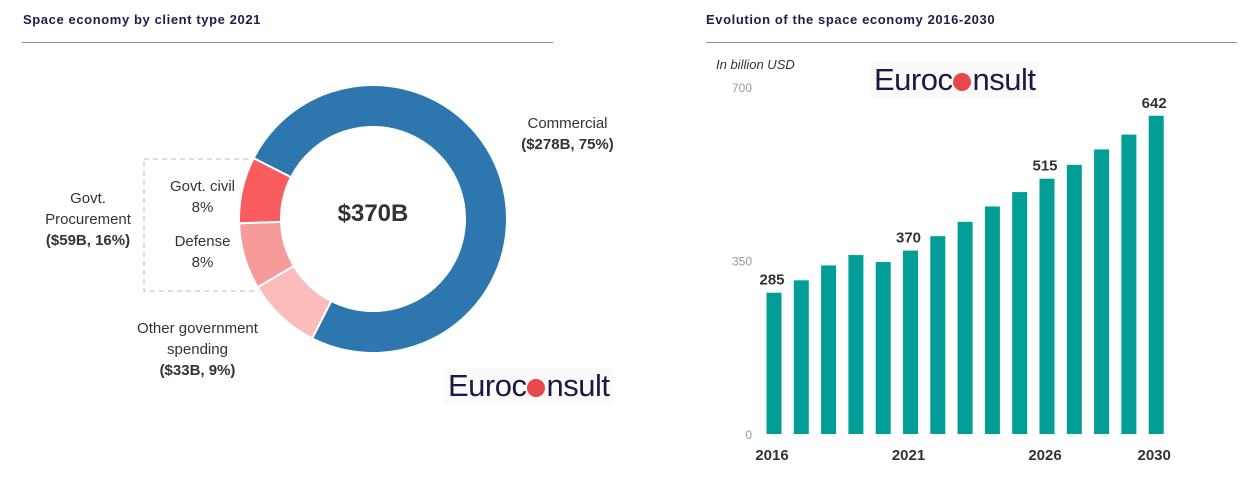 This screenshot has width=1242, height=490. What do you see at coordinates (1020, 313) in the screenshot?
I see `bar-2025` at bounding box center [1020, 313].